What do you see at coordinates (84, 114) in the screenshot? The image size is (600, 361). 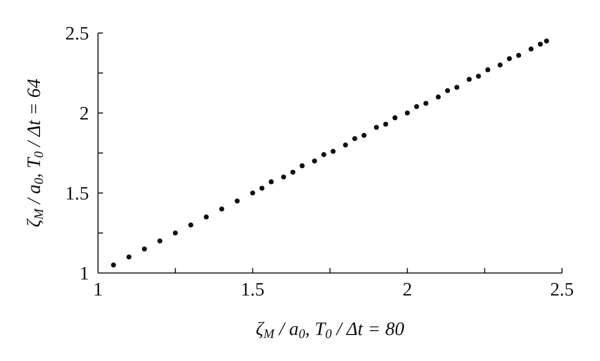 I see `y-tick-label: 2` at bounding box center [84, 114].